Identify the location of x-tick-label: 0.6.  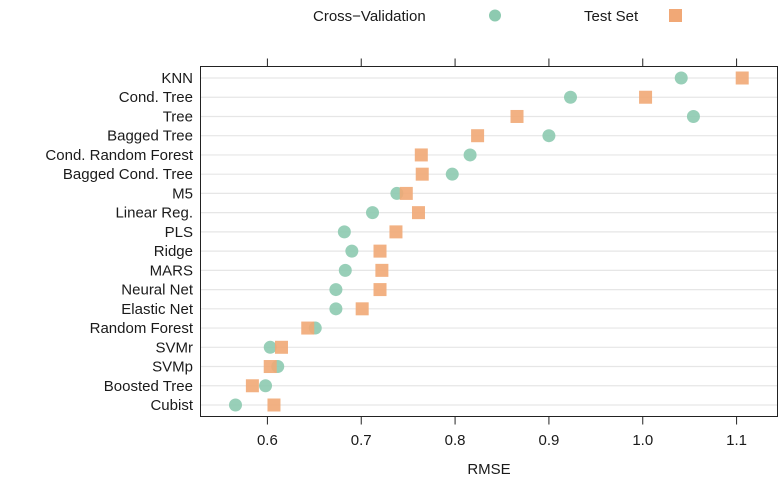
(267, 440).